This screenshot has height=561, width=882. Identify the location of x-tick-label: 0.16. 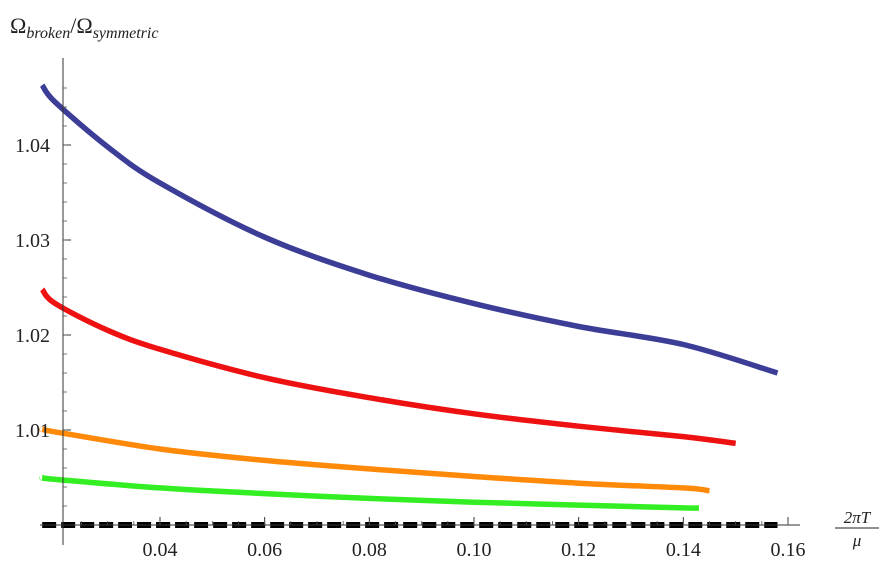
(788, 550).